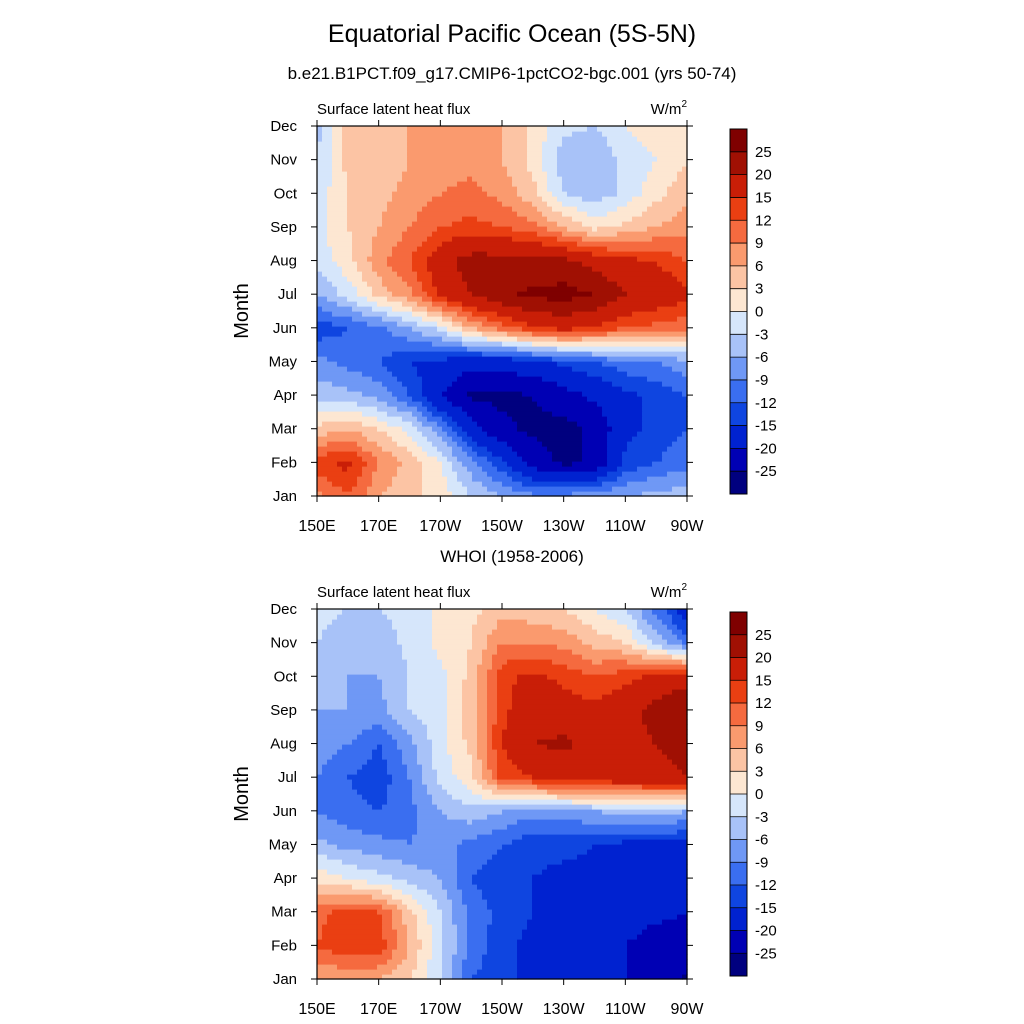 Image resolution: width=1024 pixels, height=1024 pixels. I want to click on y-tick-label: Oct, so click(286, 193).